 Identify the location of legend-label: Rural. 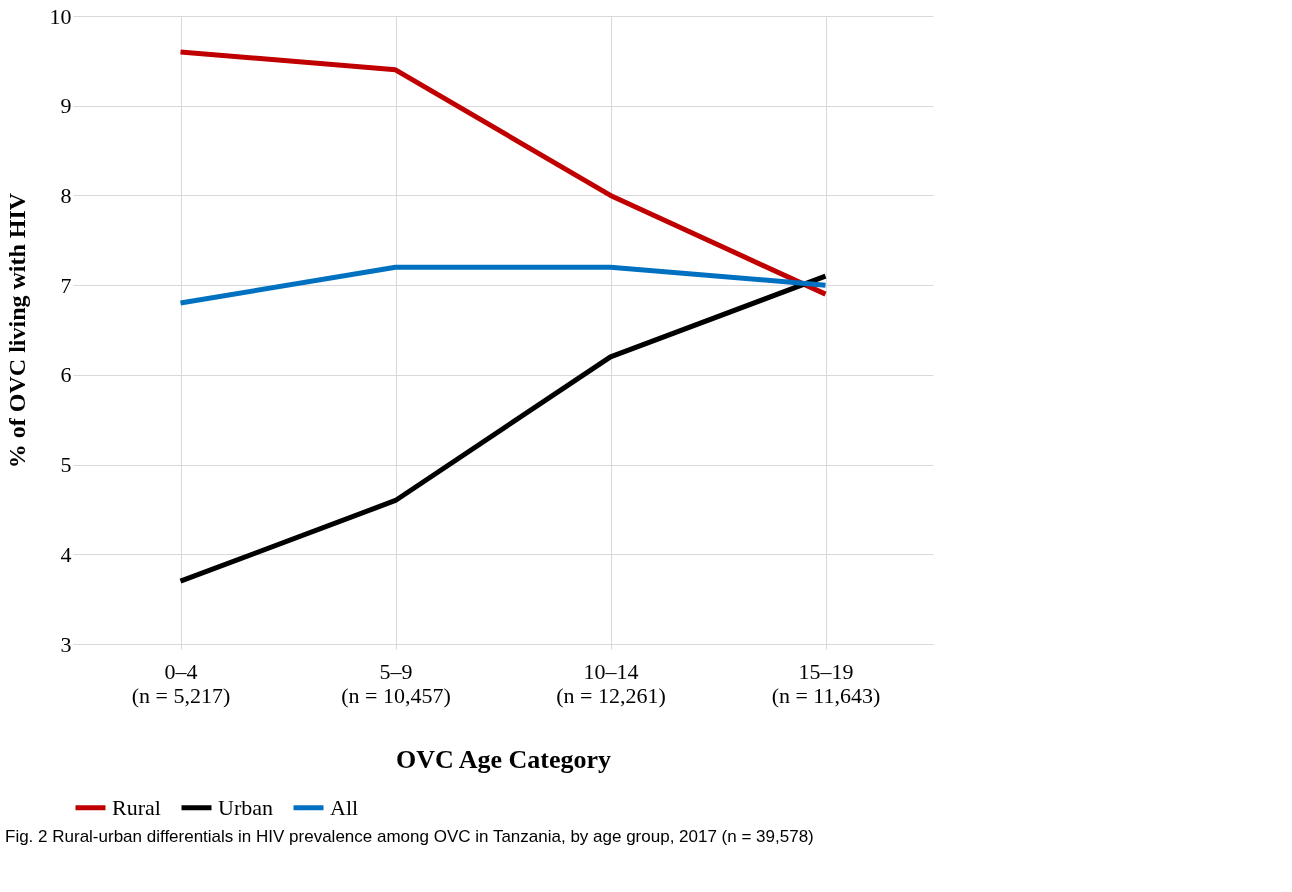
(136, 807).